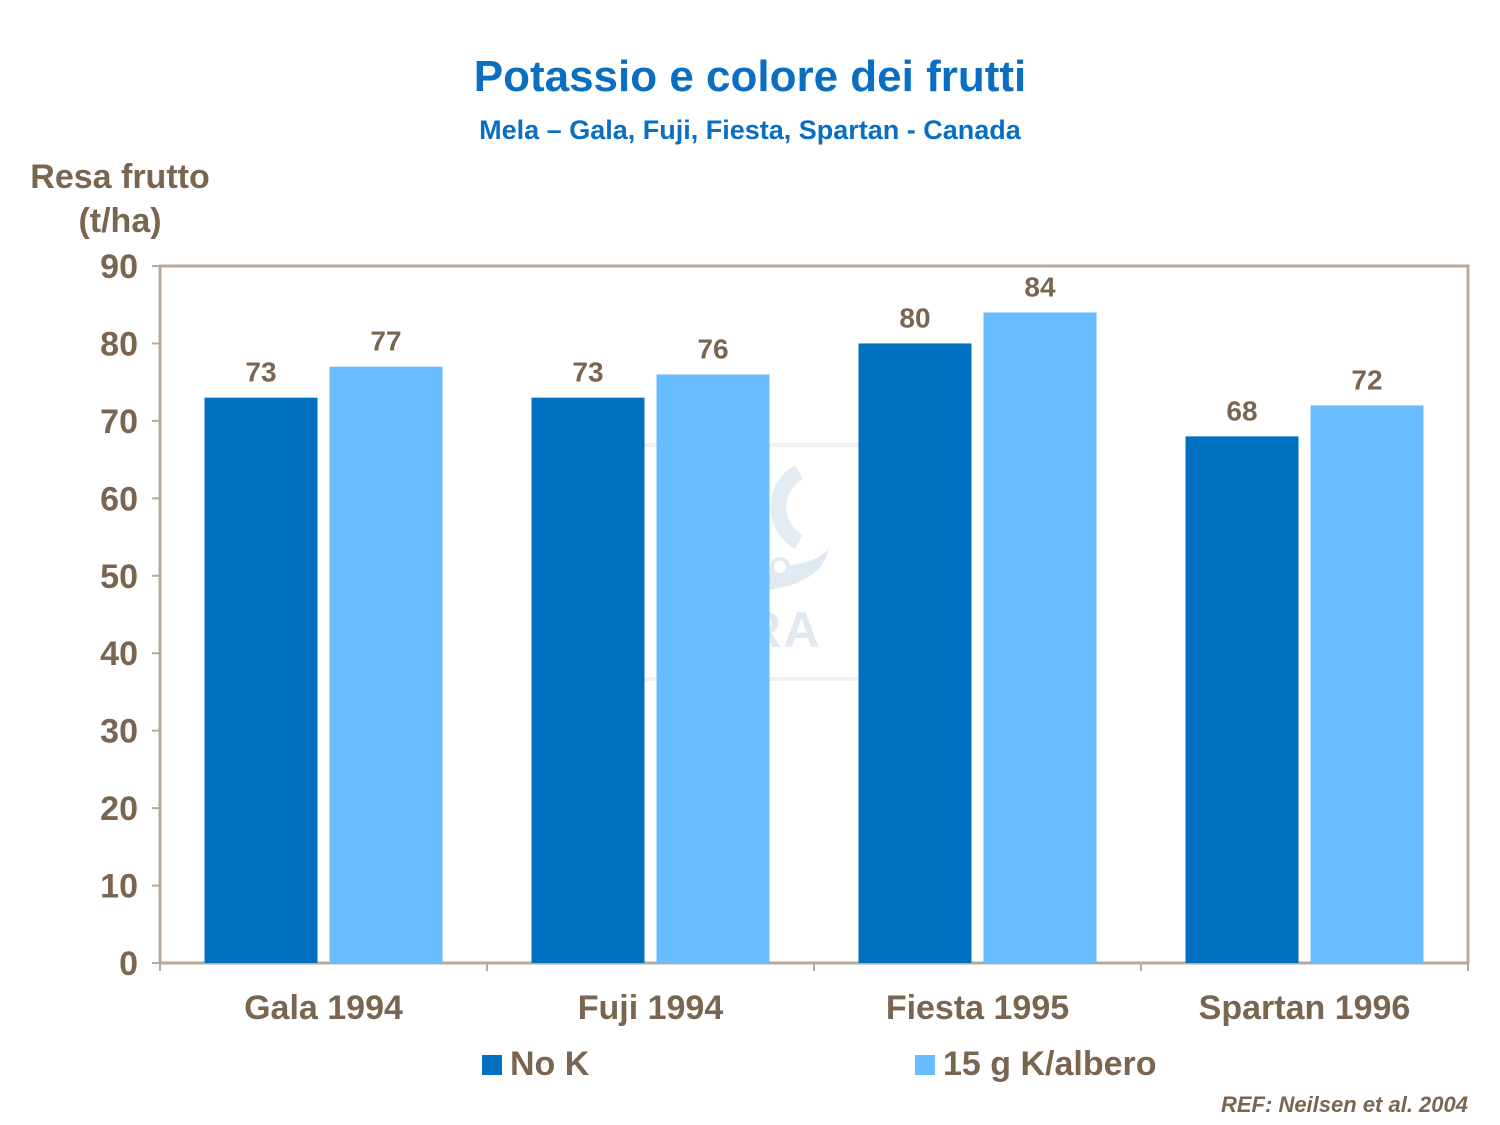 The height and width of the screenshot is (1125, 1500). I want to click on legend-item-15g-k: 15 g K/albero, so click(1036, 1064).